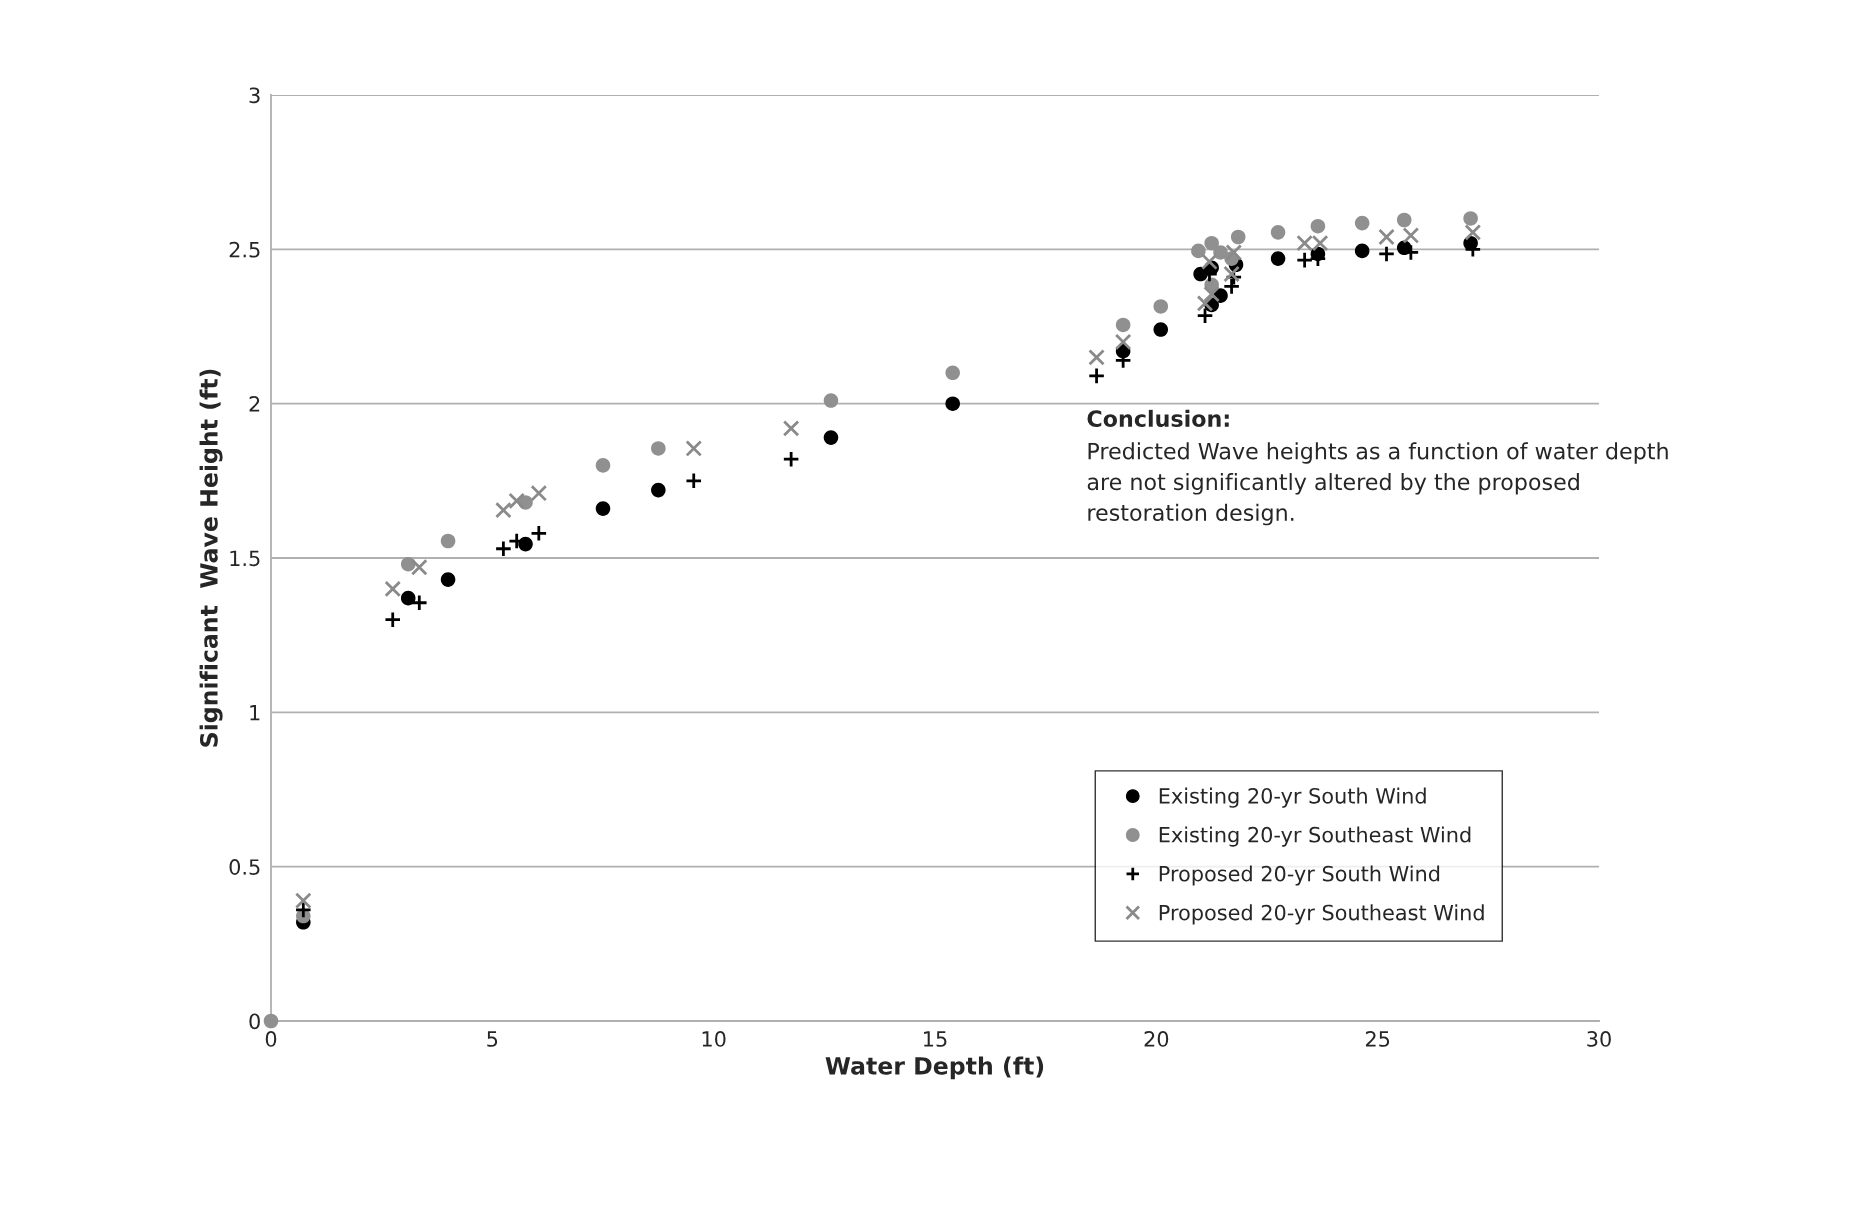 The height and width of the screenshot is (1209, 1849). Describe the element at coordinates (244, 249) in the screenshot. I see `y-tick-label: 2.5` at that location.